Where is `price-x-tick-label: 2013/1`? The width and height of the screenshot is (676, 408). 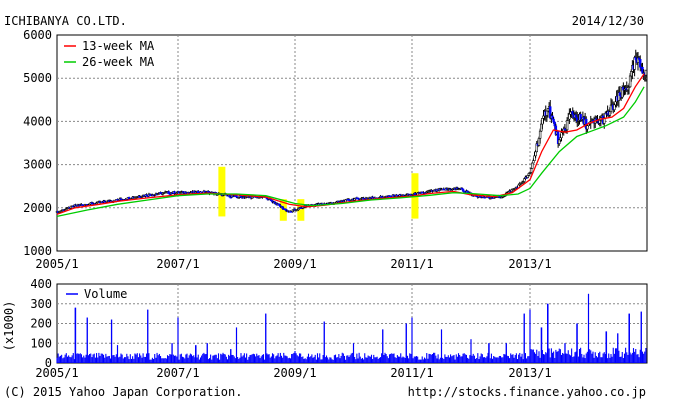 price-x-tick-label: 2013/1 is located at coordinates (529, 264).